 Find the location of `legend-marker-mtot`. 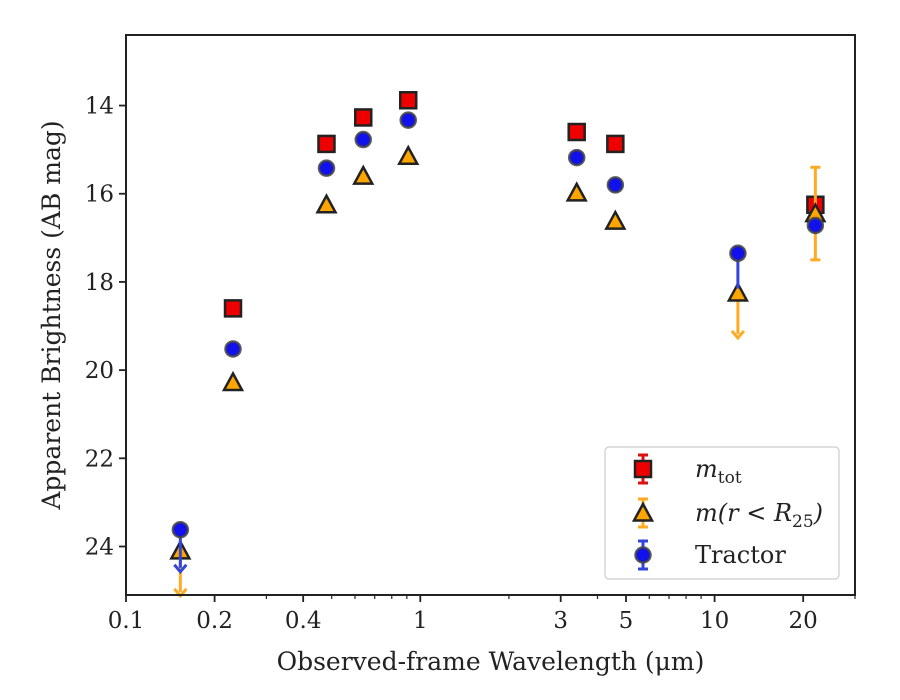

legend-marker-mtot is located at coordinates (643, 469).